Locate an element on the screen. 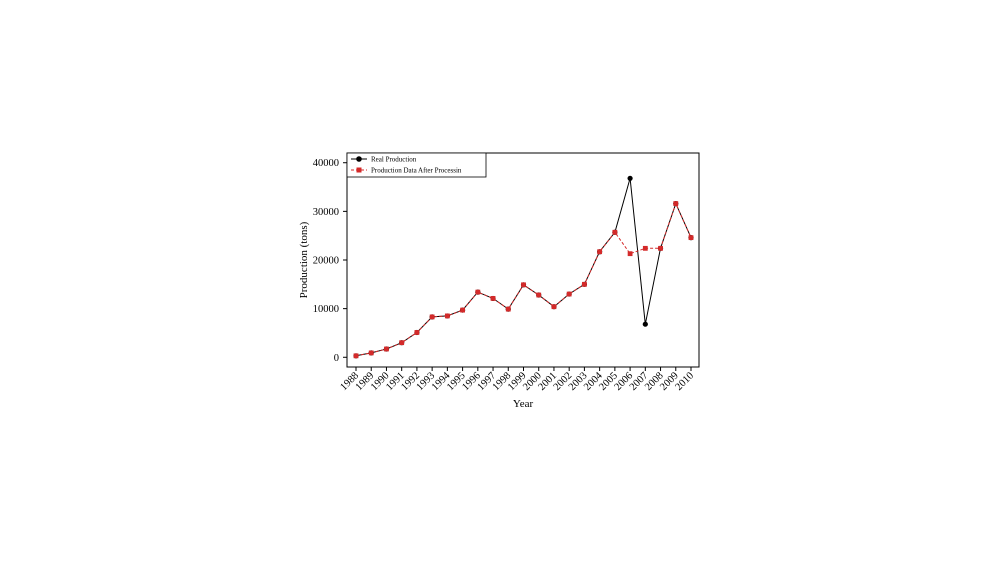  y-tick-label: 0 is located at coordinates (336, 358).